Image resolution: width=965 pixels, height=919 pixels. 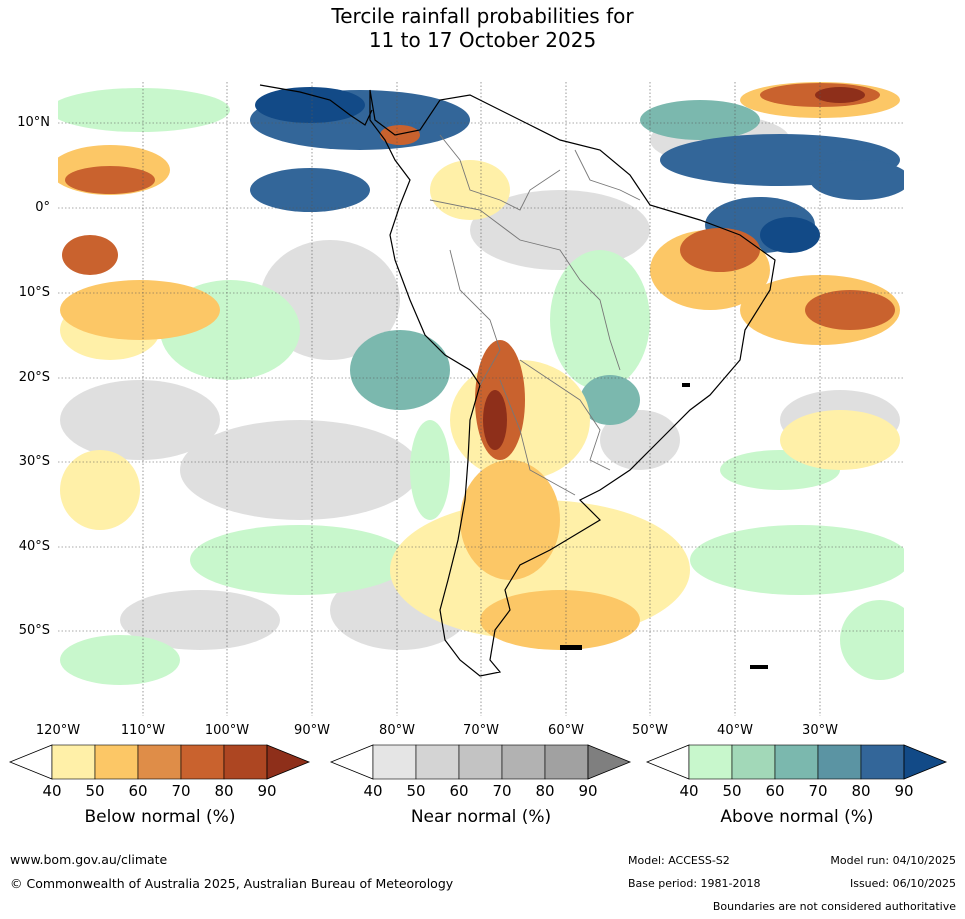 I want to click on colorbar-title-below: Below normal (%), so click(x=160, y=817).